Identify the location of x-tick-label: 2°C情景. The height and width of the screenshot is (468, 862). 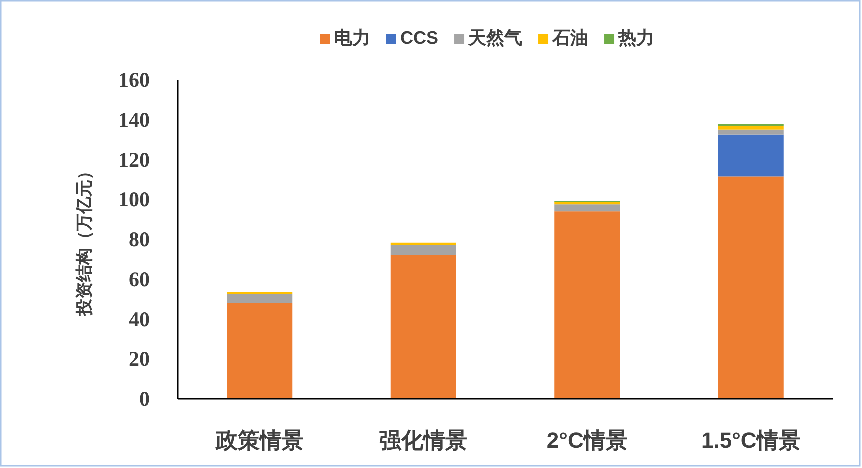
(587, 440).